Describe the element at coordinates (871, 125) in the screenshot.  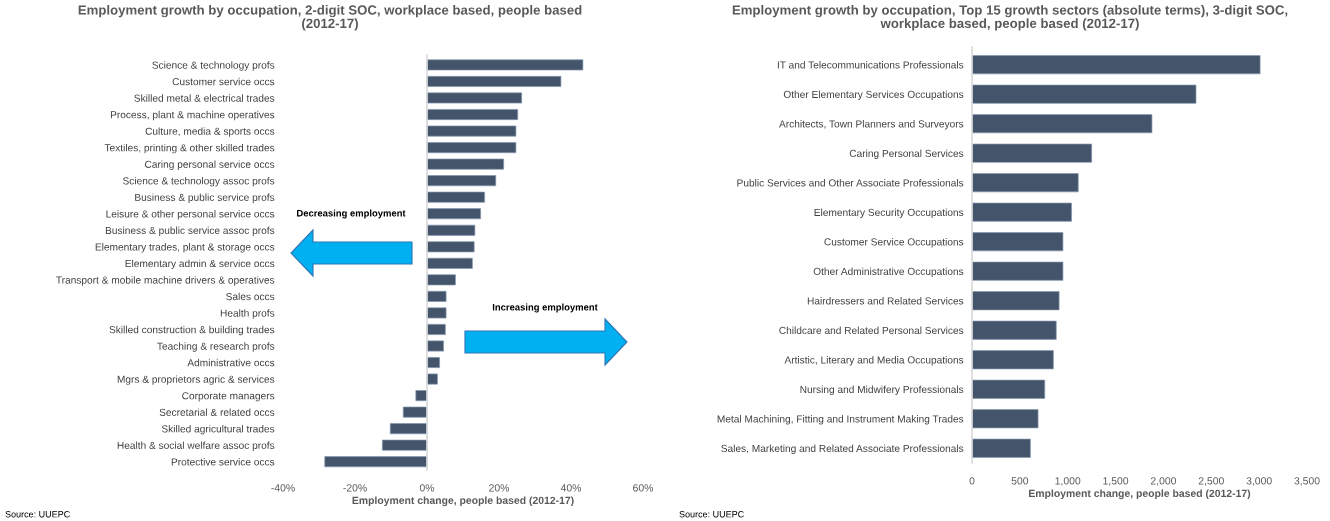
I see `y-tick-label: Architects, Town Planners and Surveyors` at that location.